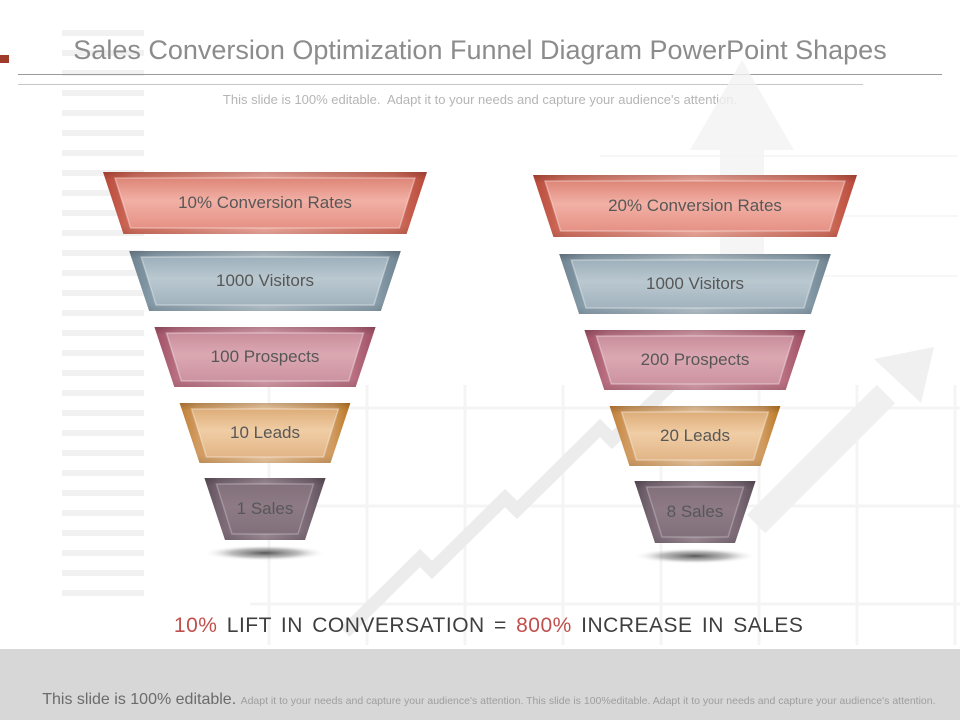 This screenshot has width=960, height=720. I want to click on ne-arrowhead-watermark, so click(904, 375).